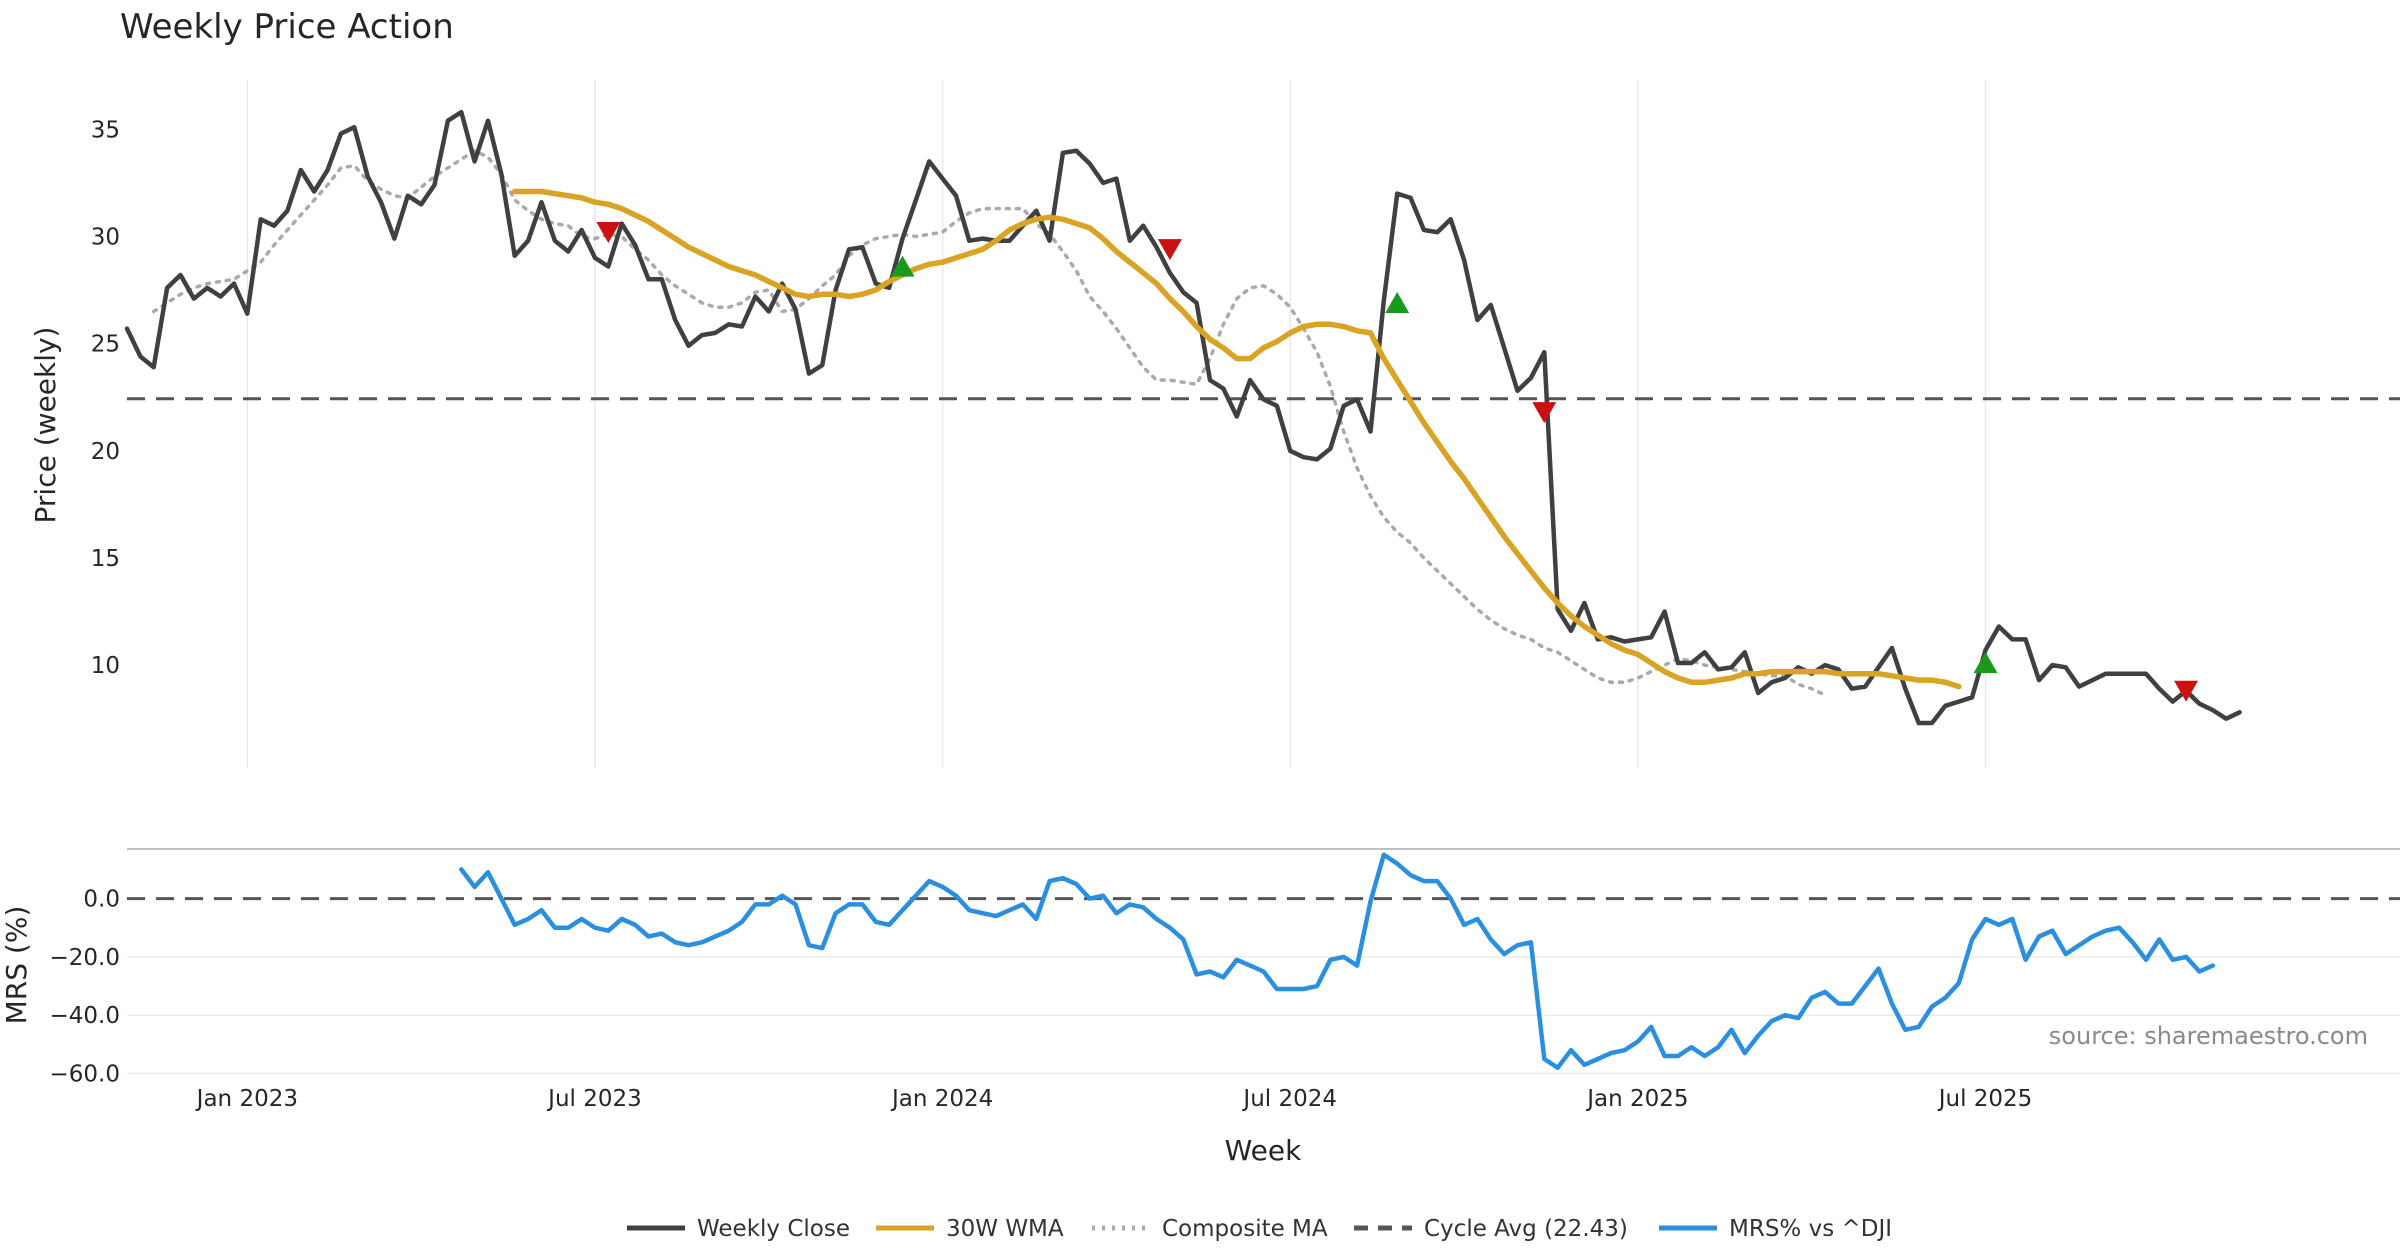 This screenshot has width=2400, height=1260. I want to click on price-y-tick-label: 30, so click(105, 237).